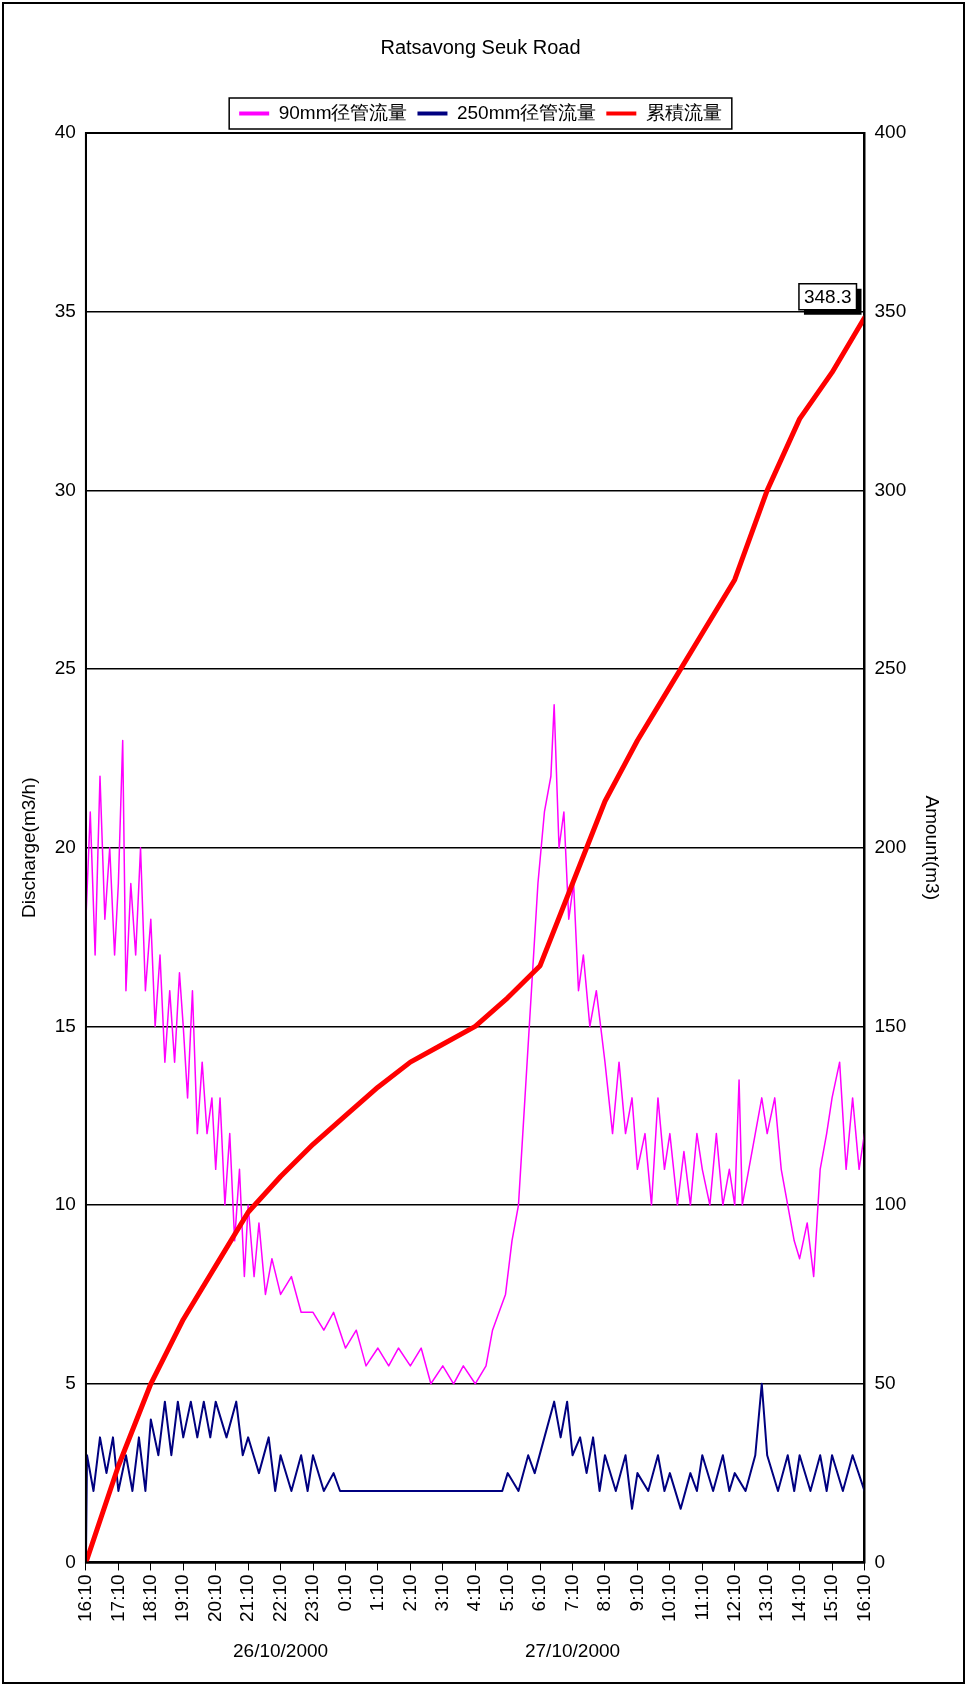 Image resolution: width=967 pixels, height=1686 pixels. I want to click on y-tick-label: 35, so click(65, 310).